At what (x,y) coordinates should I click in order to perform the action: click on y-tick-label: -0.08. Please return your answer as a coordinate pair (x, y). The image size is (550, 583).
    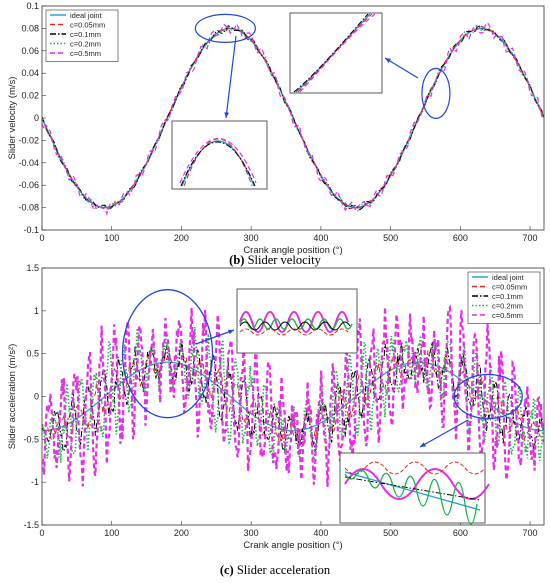
    Looking at the image, I should click on (28, 208).